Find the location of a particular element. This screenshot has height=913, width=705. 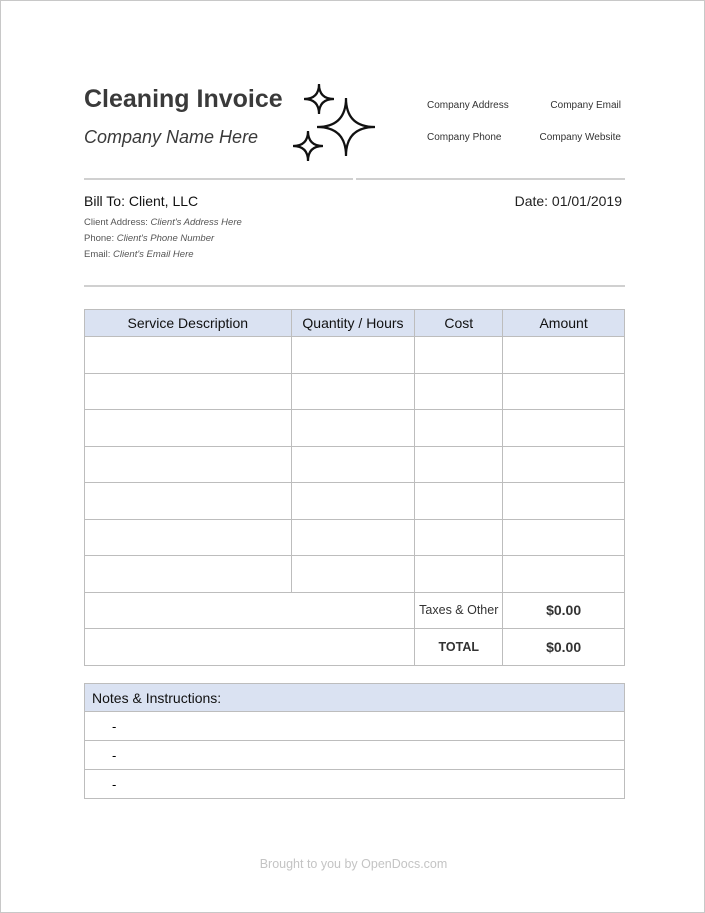

bill-to: Bill To: Client, LLC is located at coordinates (141, 201).